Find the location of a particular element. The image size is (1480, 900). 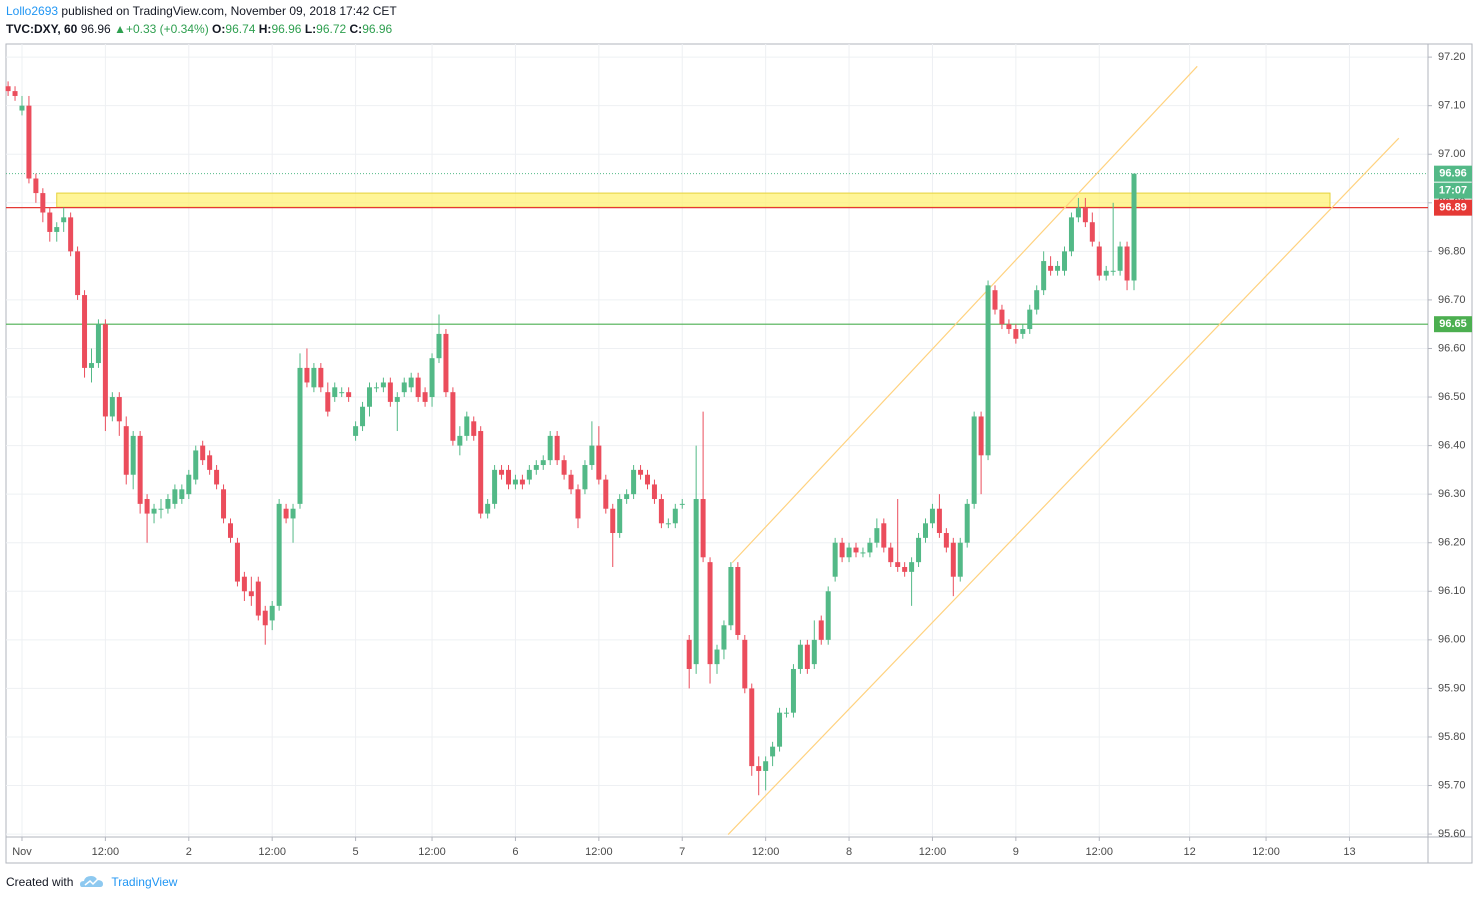

y-tick-label: 96.30 is located at coordinates (1452, 494).